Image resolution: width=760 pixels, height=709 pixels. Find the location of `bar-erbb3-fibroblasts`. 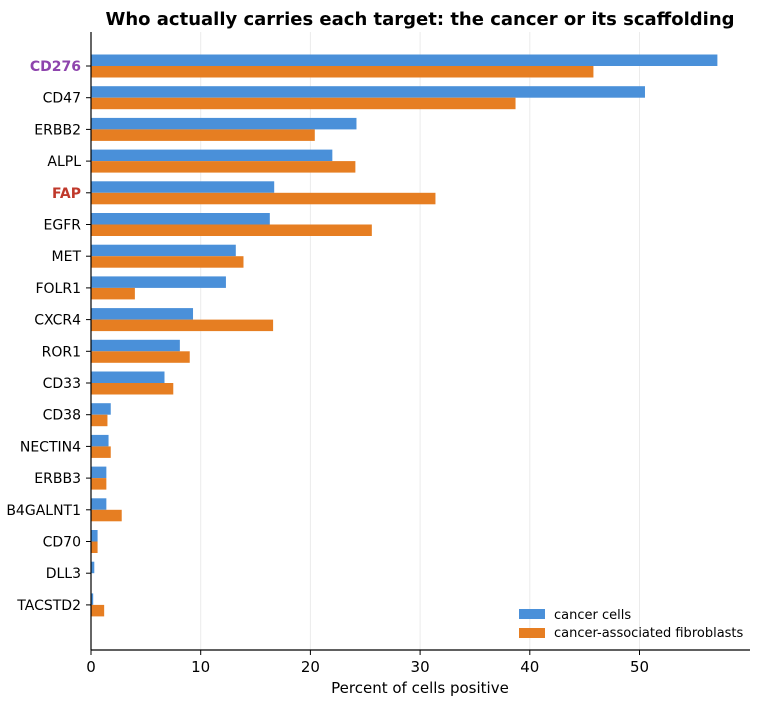

bar-erbb3-fibroblasts is located at coordinates (99, 484).